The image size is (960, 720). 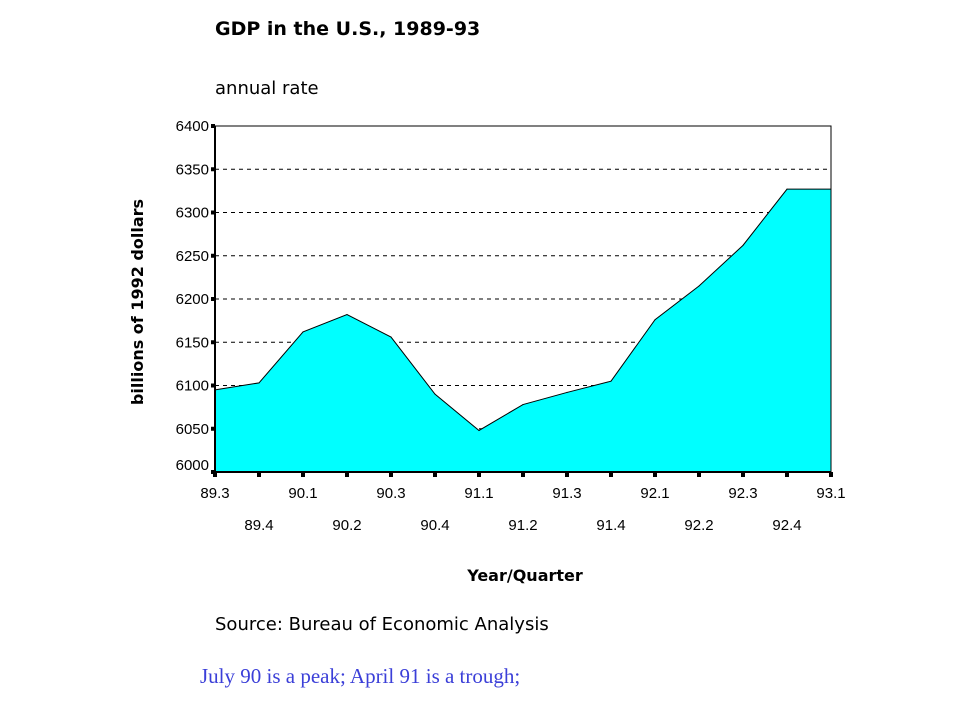 What do you see at coordinates (192, 256) in the screenshot?
I see `y-tick-label: 6250` at bounding box center [192, 256].